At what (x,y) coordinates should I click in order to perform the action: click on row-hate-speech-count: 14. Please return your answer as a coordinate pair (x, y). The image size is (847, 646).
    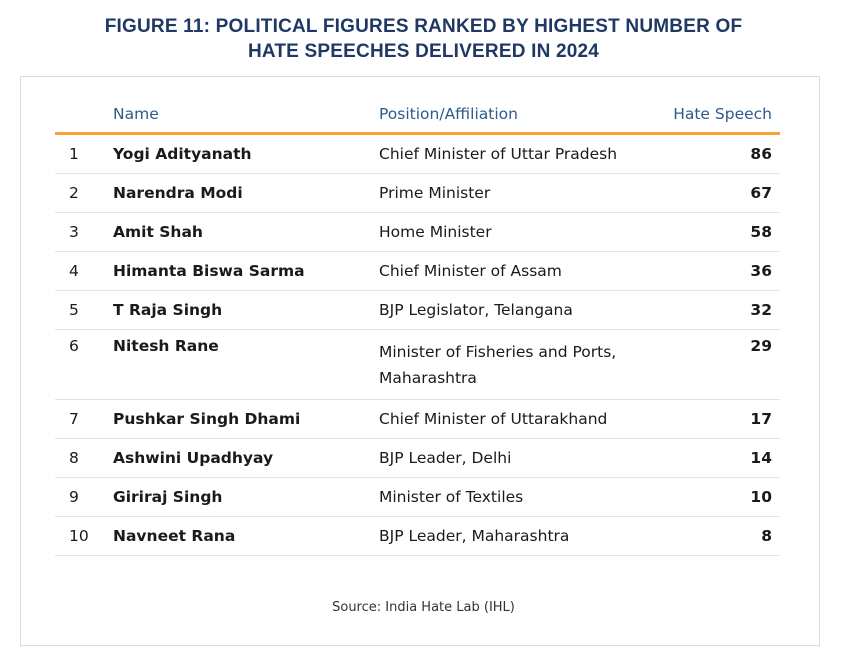
    Looking at the image, I should click on (724, 458).